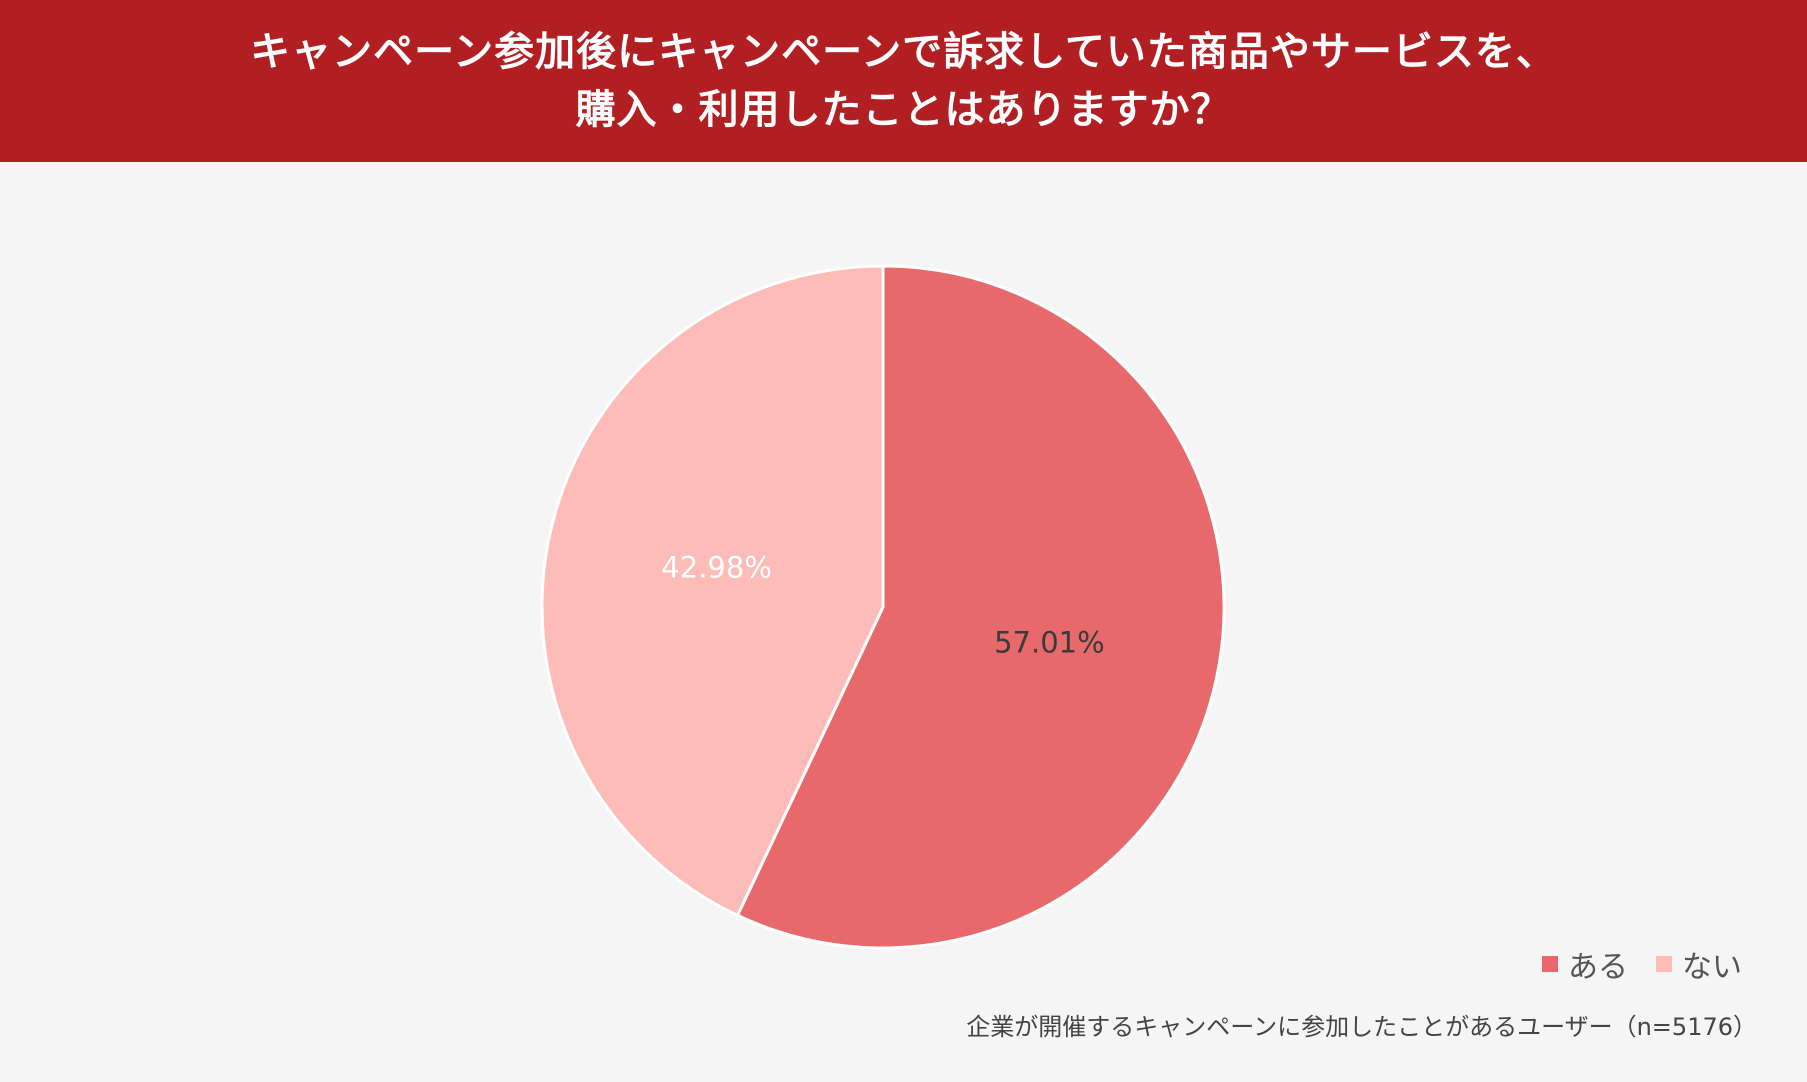 The height and width of the screenshot is (1082, 1807). What do you see at coordinates (1049, 642) in the screenshot?
I see `slice-label-aru: 57.01%` at bounding box center [1049, 642].